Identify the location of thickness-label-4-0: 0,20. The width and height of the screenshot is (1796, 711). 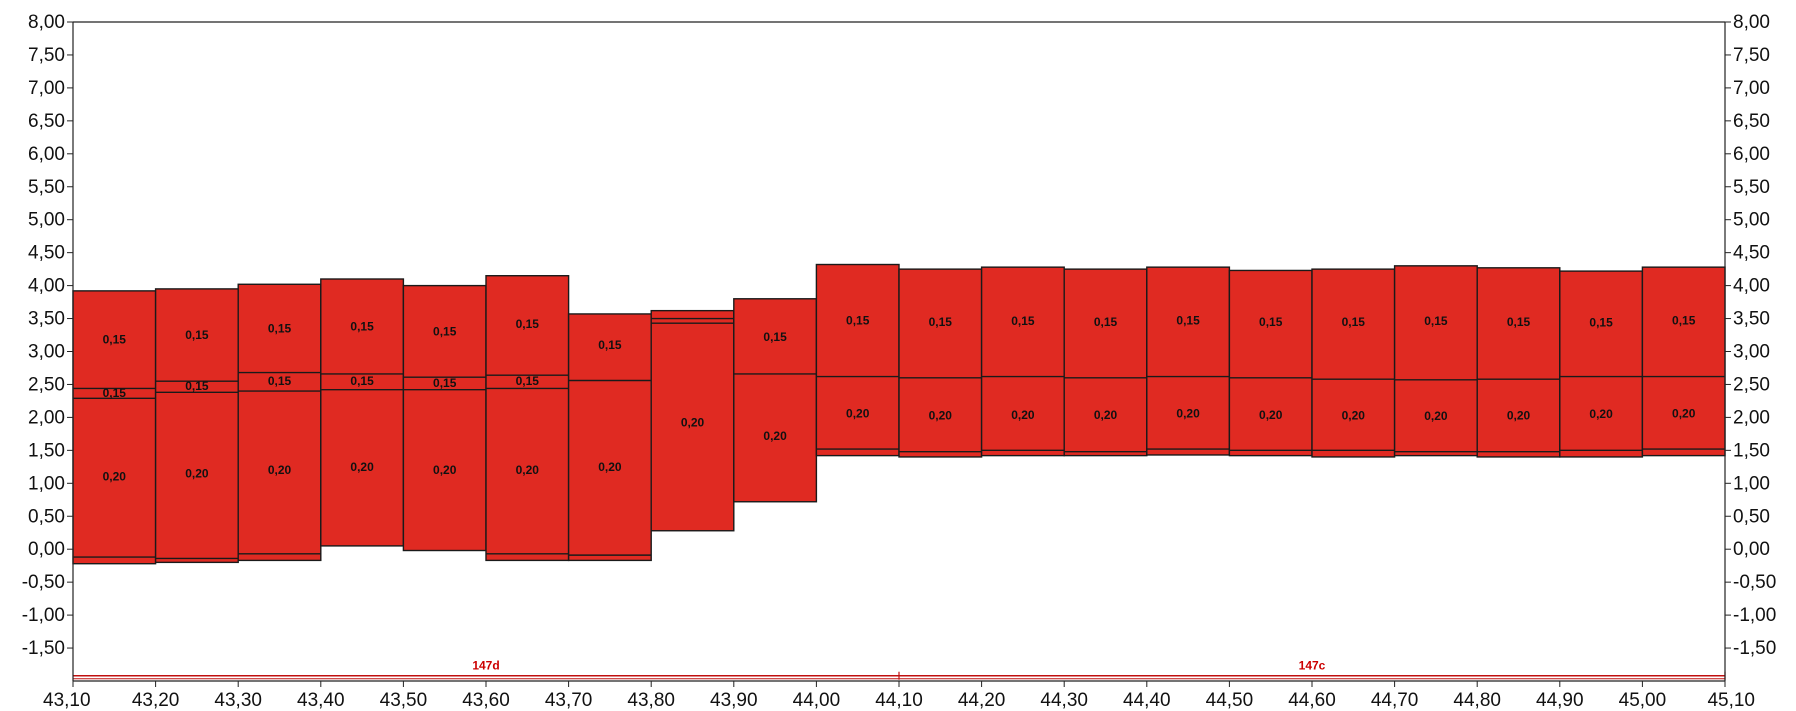
(445, 470).